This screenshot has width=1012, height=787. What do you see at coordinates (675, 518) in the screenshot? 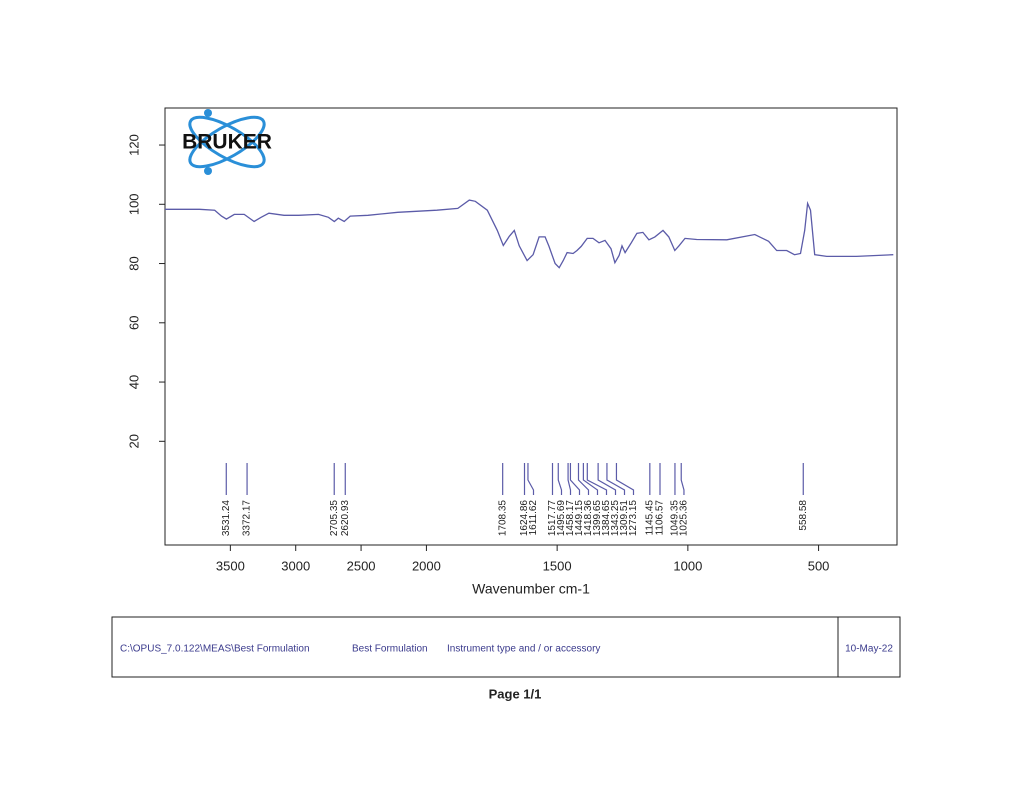
I see `peak-label: 1049.35` at bounding box center [675, 518].